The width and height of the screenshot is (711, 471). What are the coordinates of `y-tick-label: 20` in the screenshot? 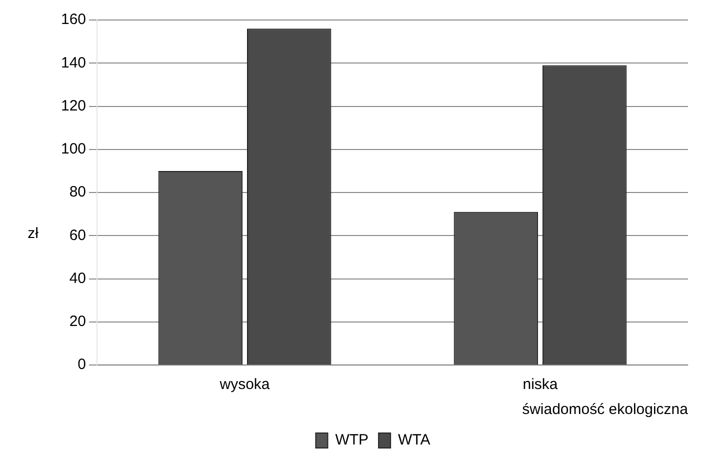 It's located at (77, 321).